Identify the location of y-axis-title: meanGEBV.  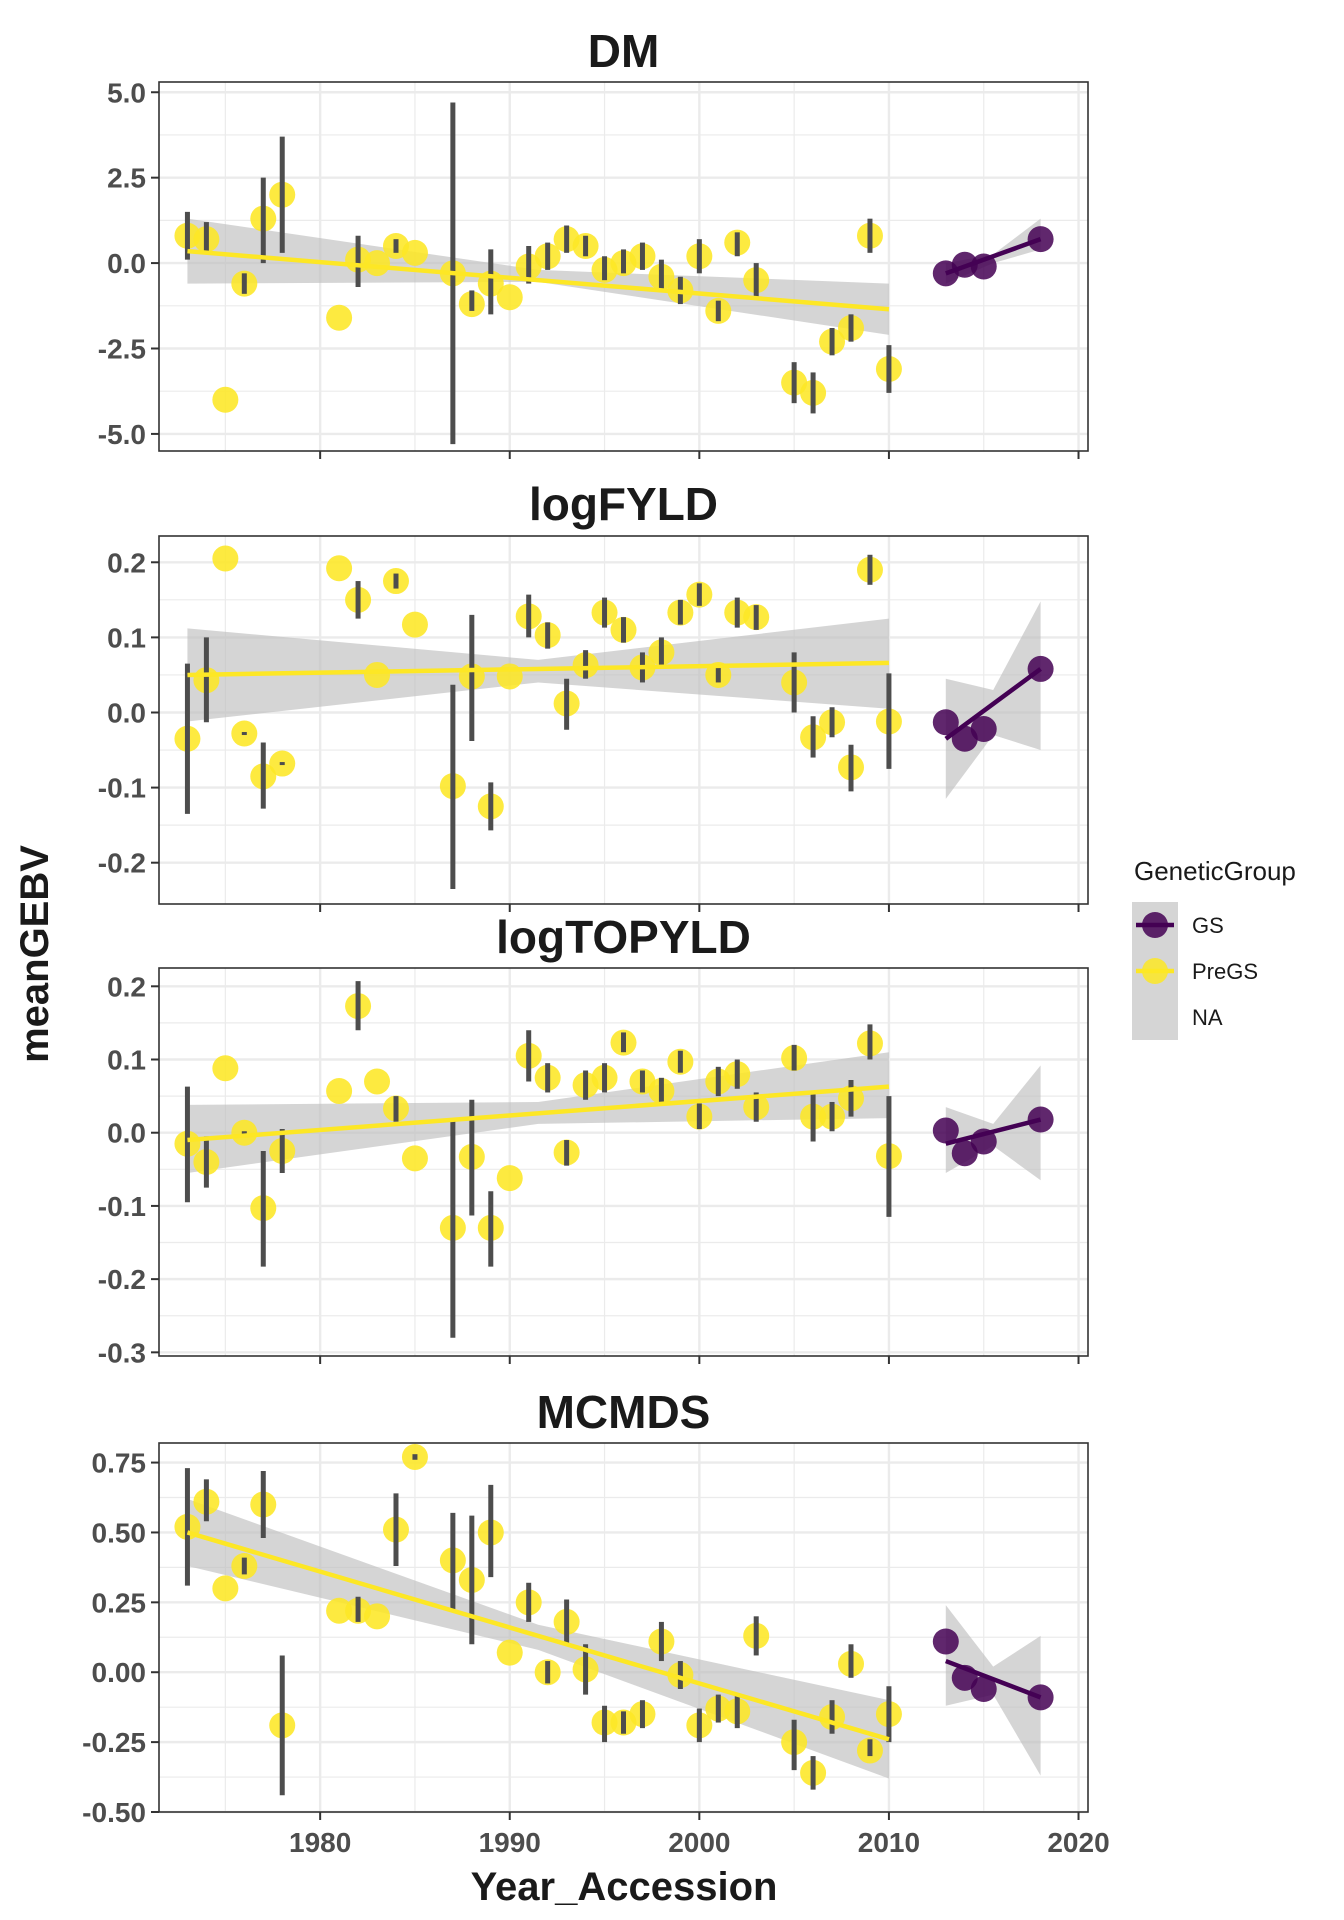
(35, 954).